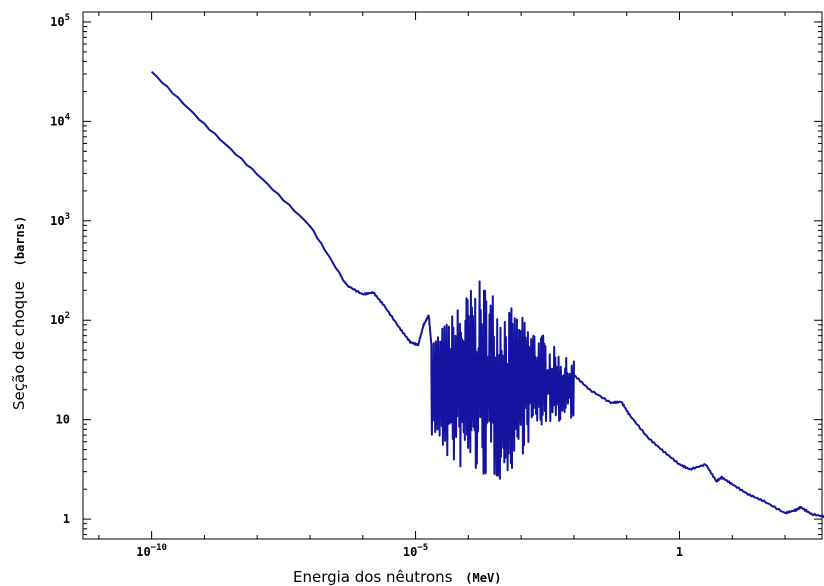  Describe the element at coordinates (19, 345) in the screenshot. I see `y-axis-label: Seção de choque` at that location.